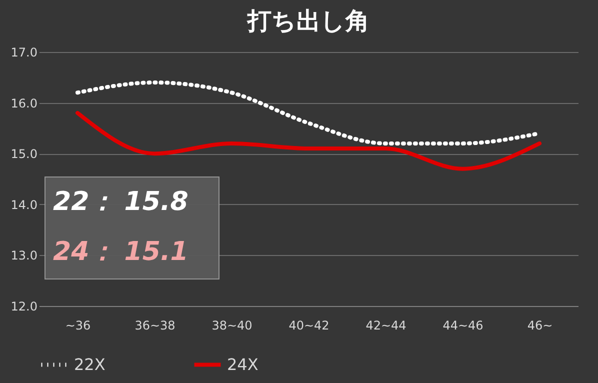 Image resolution: width=598 pixels, height=383 pixels. Describe the element at coordinates (24, 307) in the screenshot. I see `y-tick-label: 12.0` at that location.